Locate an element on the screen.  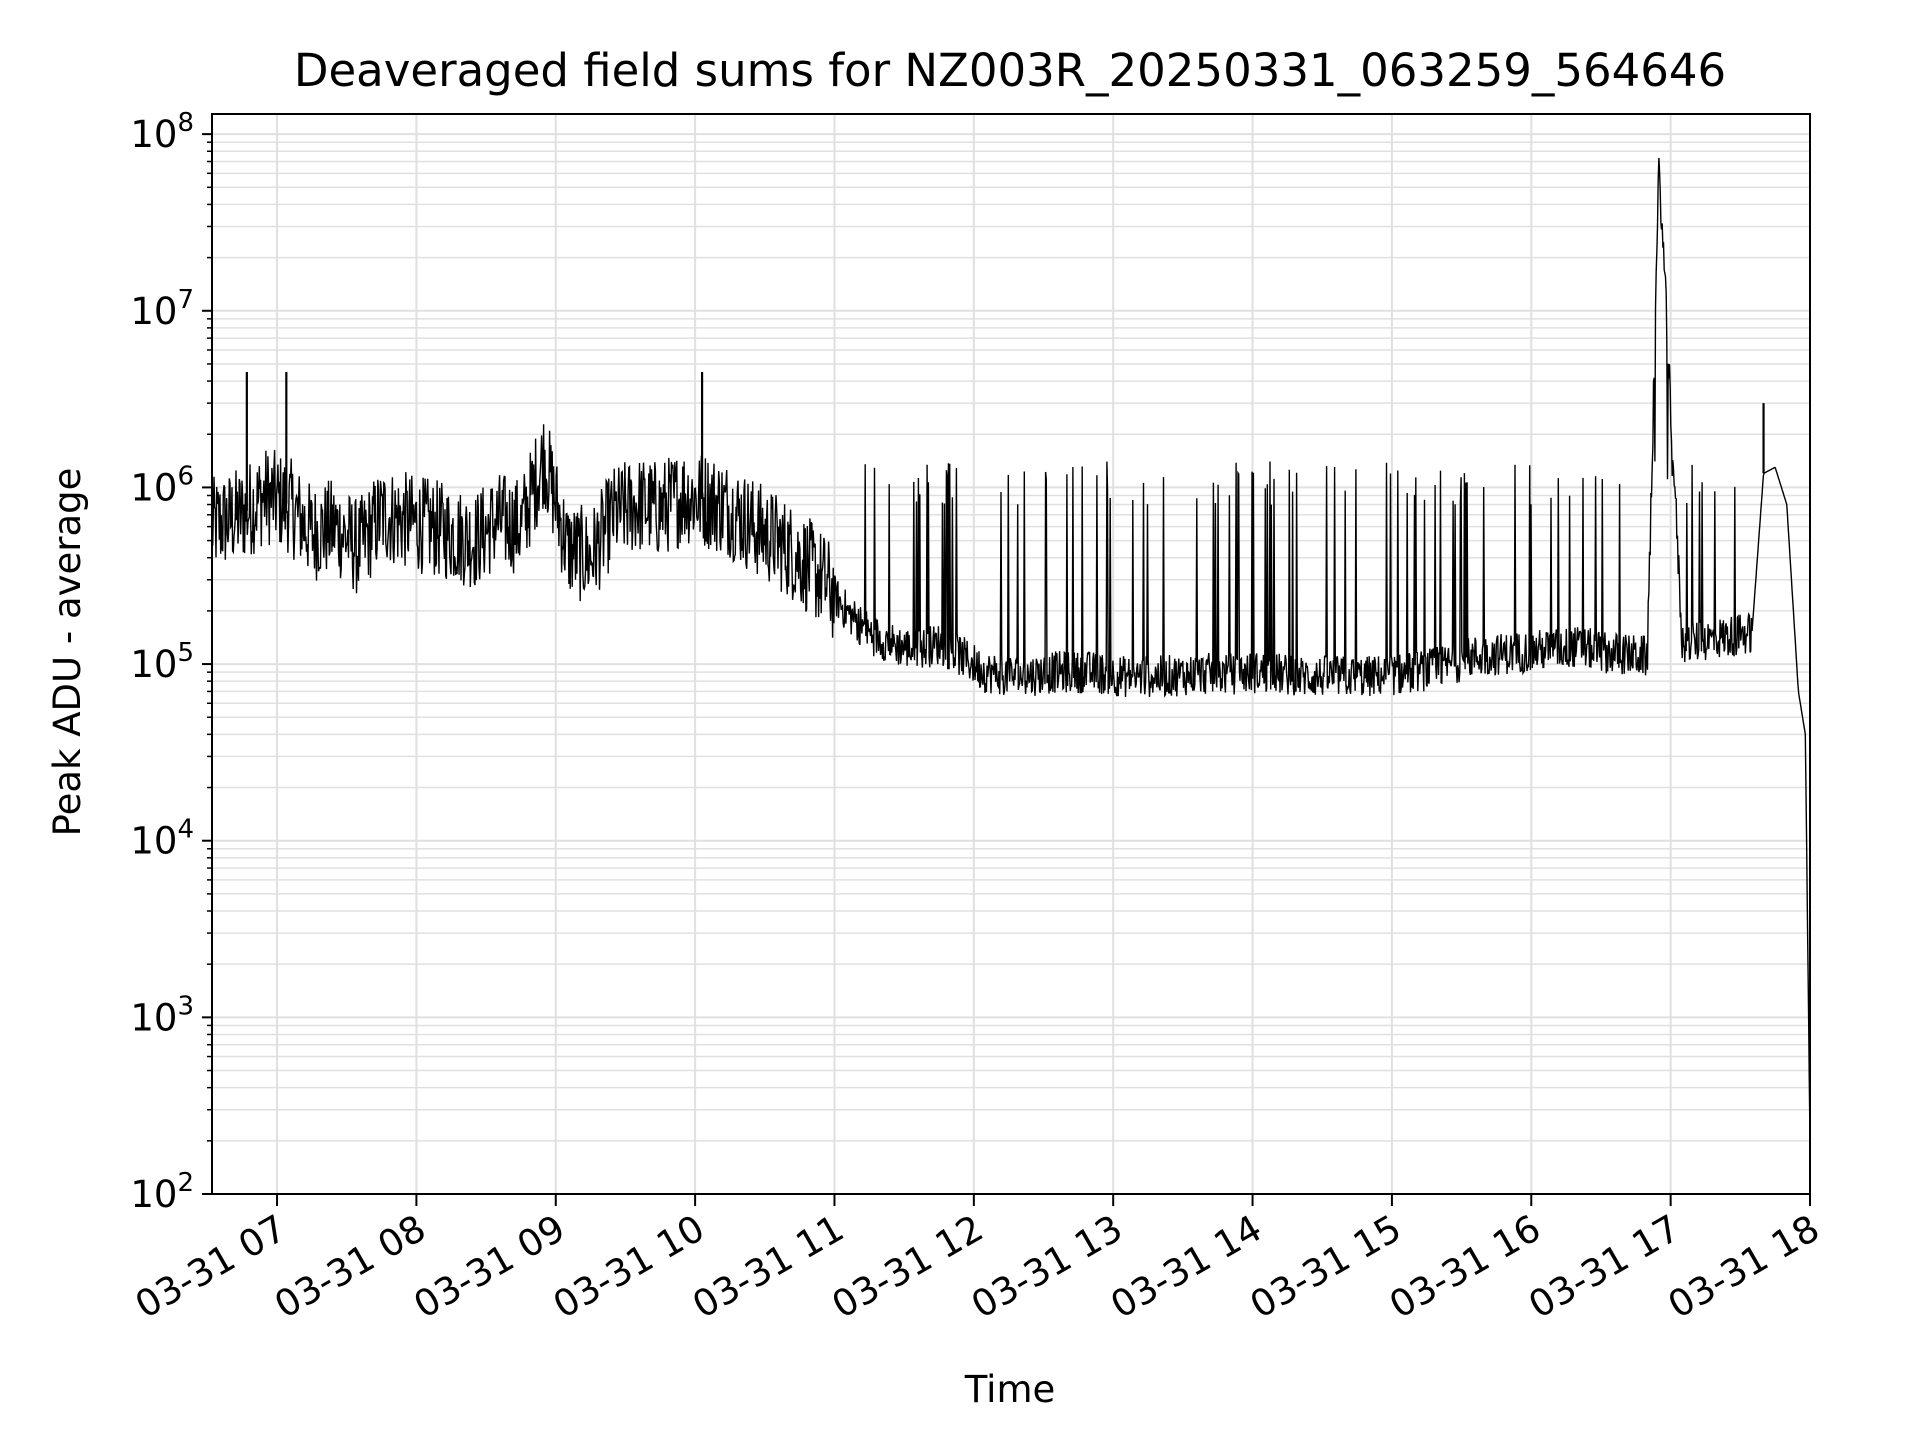
y-axis-label: Peak ADU - average is located at coordinates (67, 652).